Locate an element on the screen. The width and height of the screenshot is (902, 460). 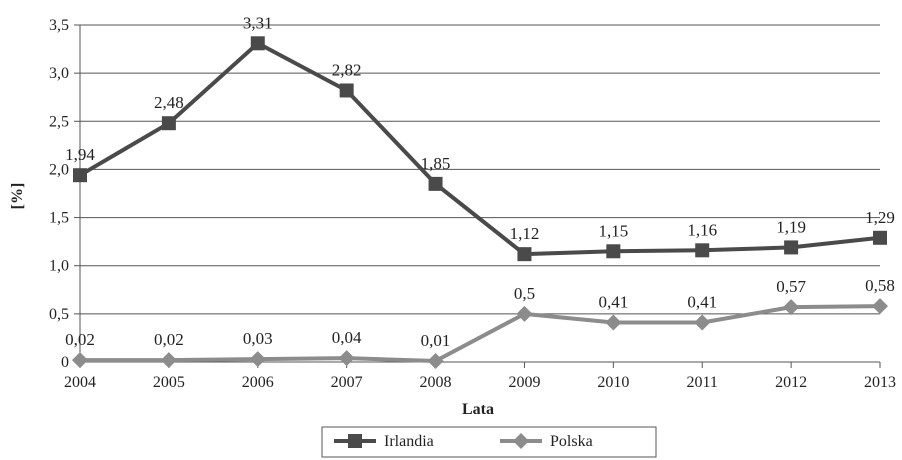
y-tick-label: 1,0 is located at coordinates (59, 266).